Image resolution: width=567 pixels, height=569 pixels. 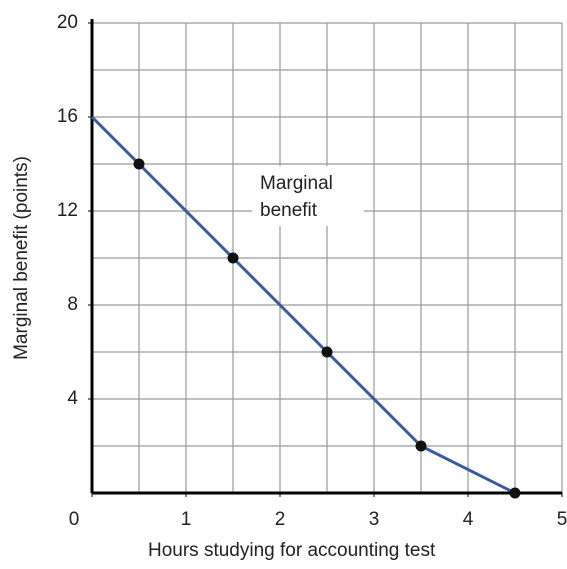 What do you see at coordinates (289, 210) in the screenshot?
I see `annotation: benefit` at bounding box center [289, 210].